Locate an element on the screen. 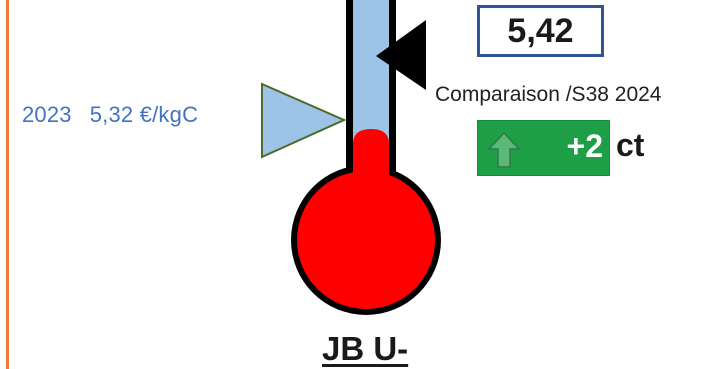  triangle-left-icon is located at coordinates (401, 55).